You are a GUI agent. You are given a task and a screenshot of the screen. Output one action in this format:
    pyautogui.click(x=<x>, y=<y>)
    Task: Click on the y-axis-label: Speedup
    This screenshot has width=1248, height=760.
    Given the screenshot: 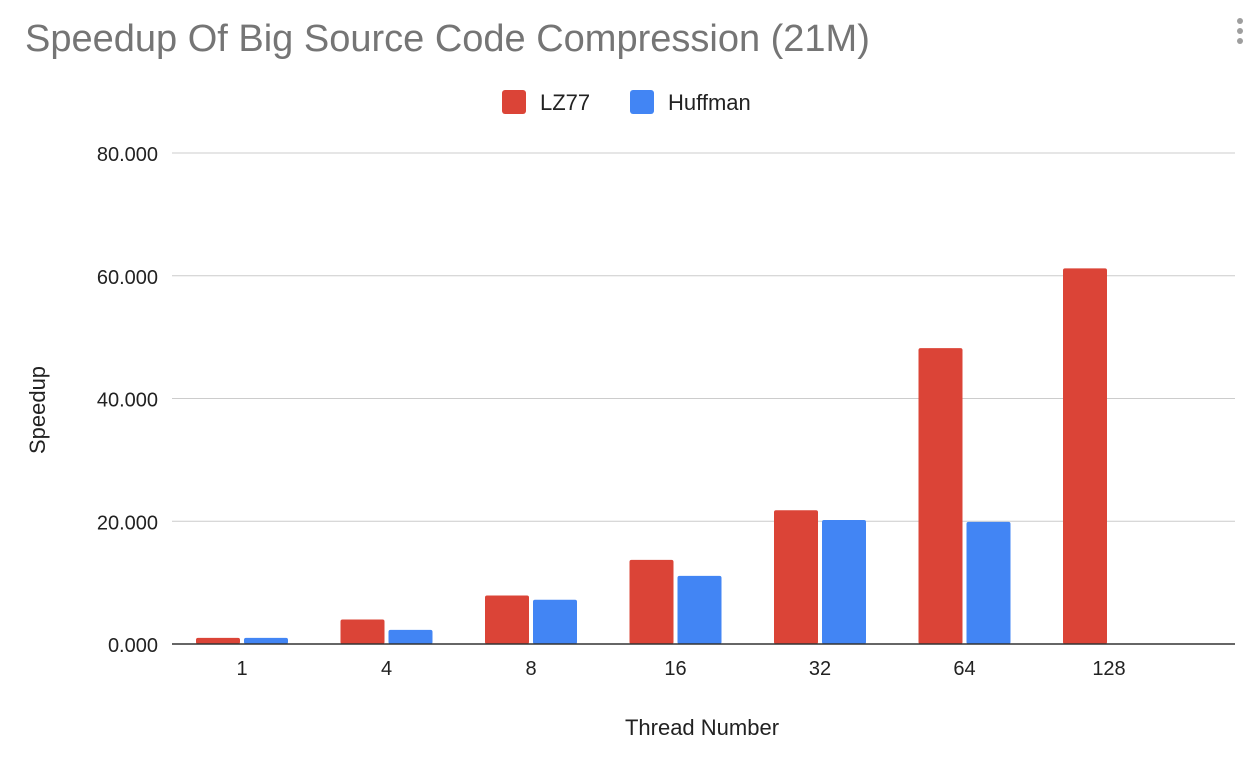 What is the action you would take?
    pyautogui.click(x=37, y=410)
    